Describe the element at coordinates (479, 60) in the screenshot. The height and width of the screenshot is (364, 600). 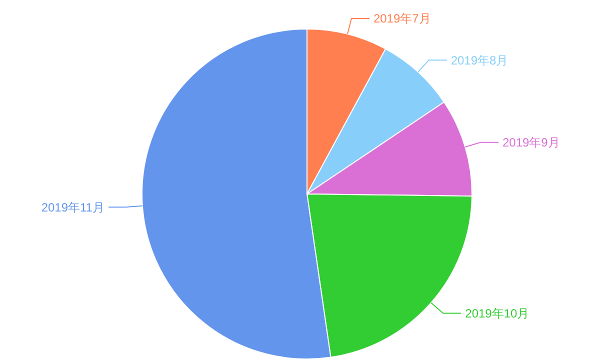
I see `slice-label: 2019年8月` at that location.